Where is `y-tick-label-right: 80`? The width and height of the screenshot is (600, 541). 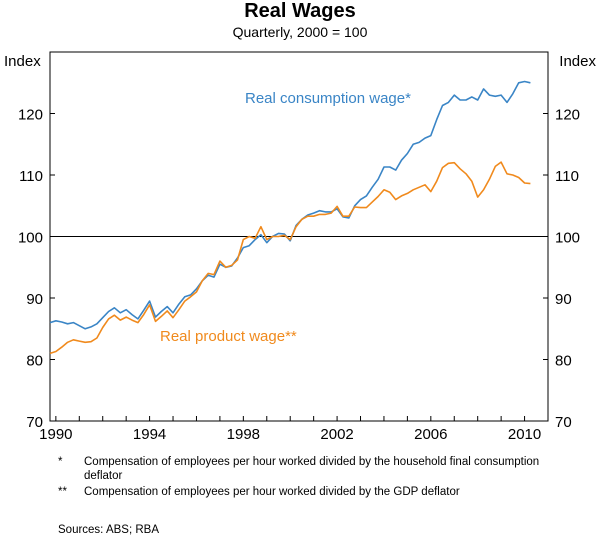 y-tick-label-right: 80 is located at coordinates (563, 361).